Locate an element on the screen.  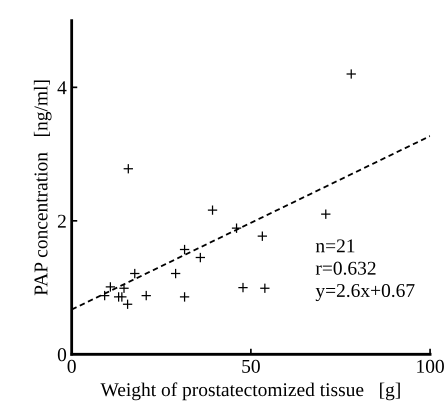
x-tick-label: 50 is located at coordinates (251, 366).